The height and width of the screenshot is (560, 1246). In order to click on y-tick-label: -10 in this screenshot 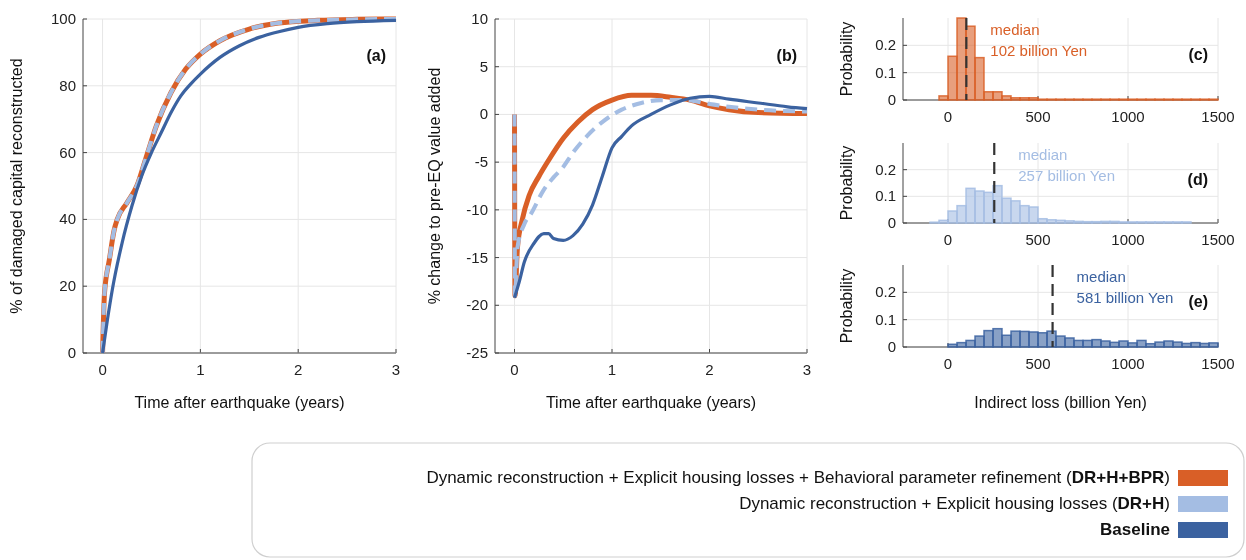, I will do `click(477, 209)`.